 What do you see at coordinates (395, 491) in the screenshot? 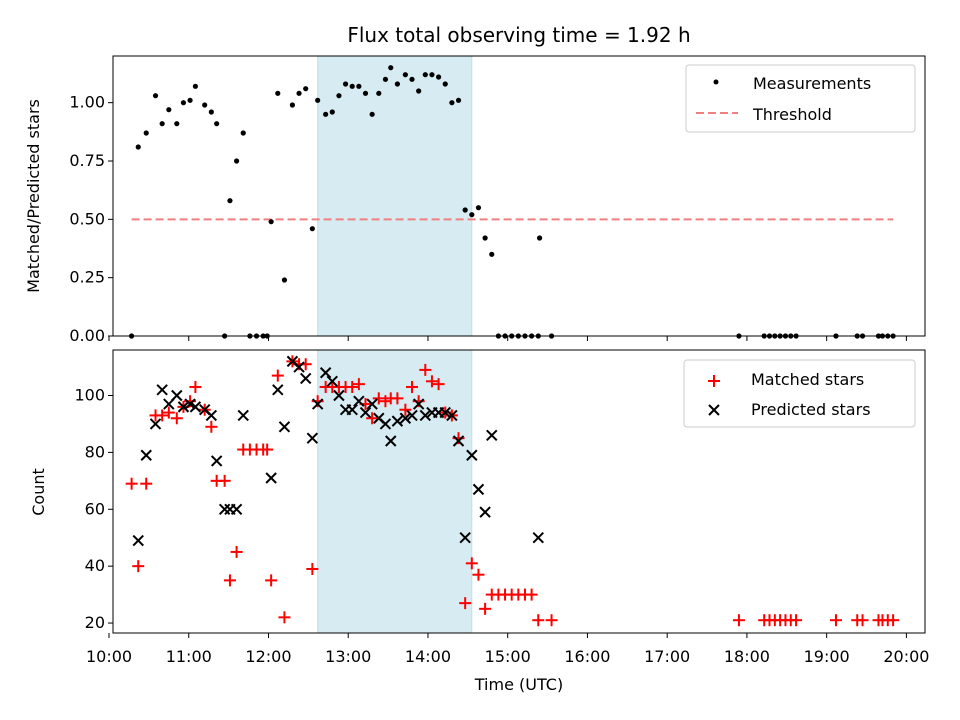
I see `highlight-span` at bounding box center [395, 491].